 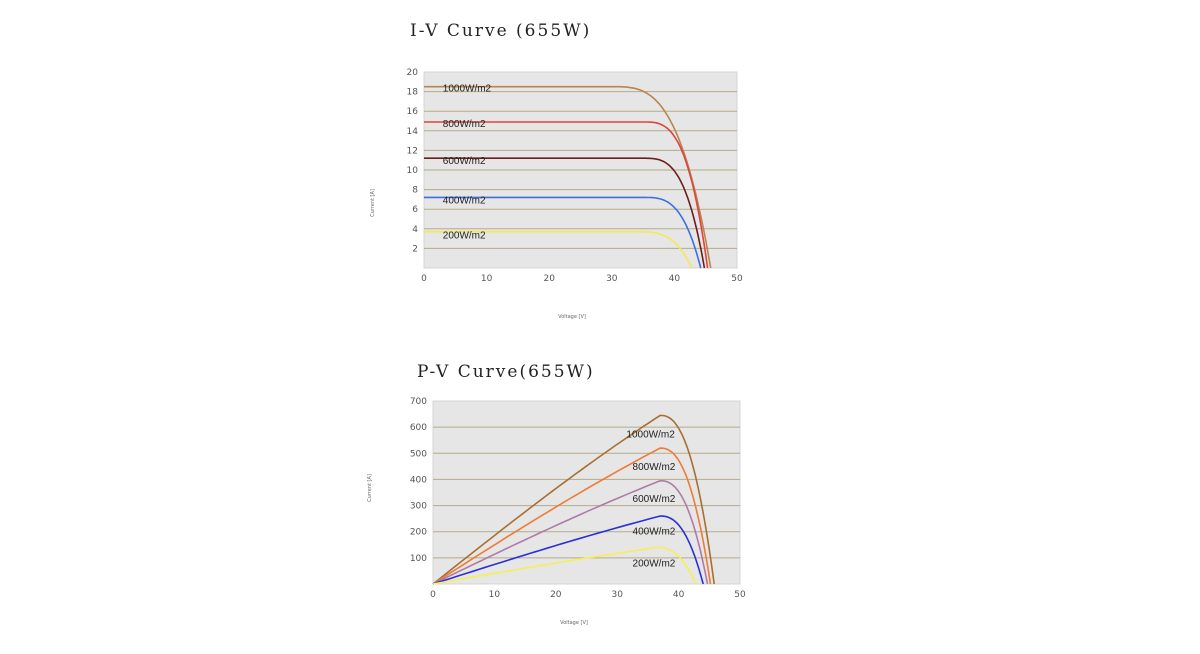 What do you see at coordinates (418, 559) in the screenshot?
I see `y-tick-label: 100` at bounding box center [418, 559].